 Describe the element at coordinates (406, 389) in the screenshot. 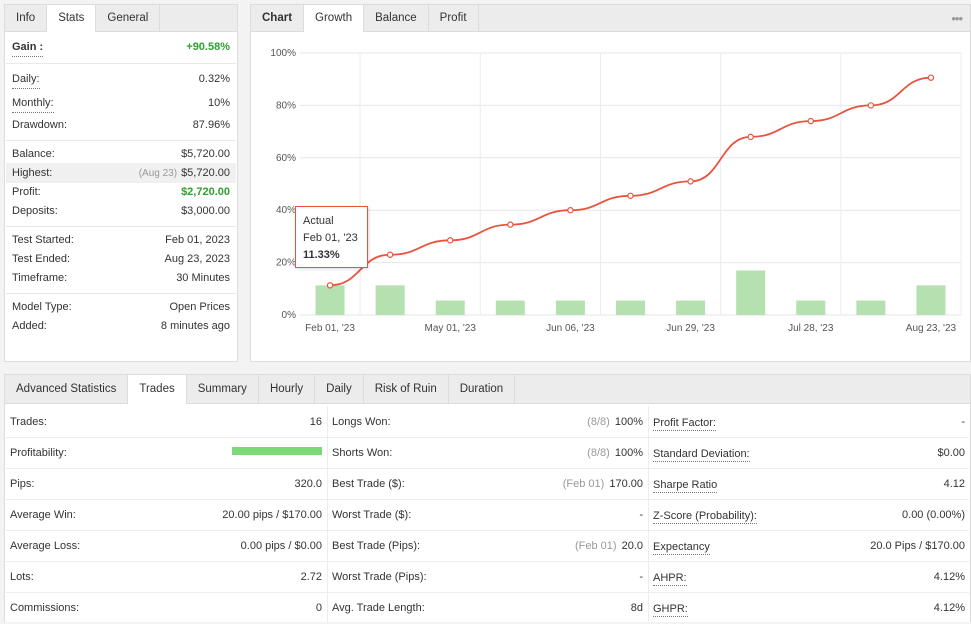

I see `tab-risk-of-ruin: Risk of Ruin` at that location.